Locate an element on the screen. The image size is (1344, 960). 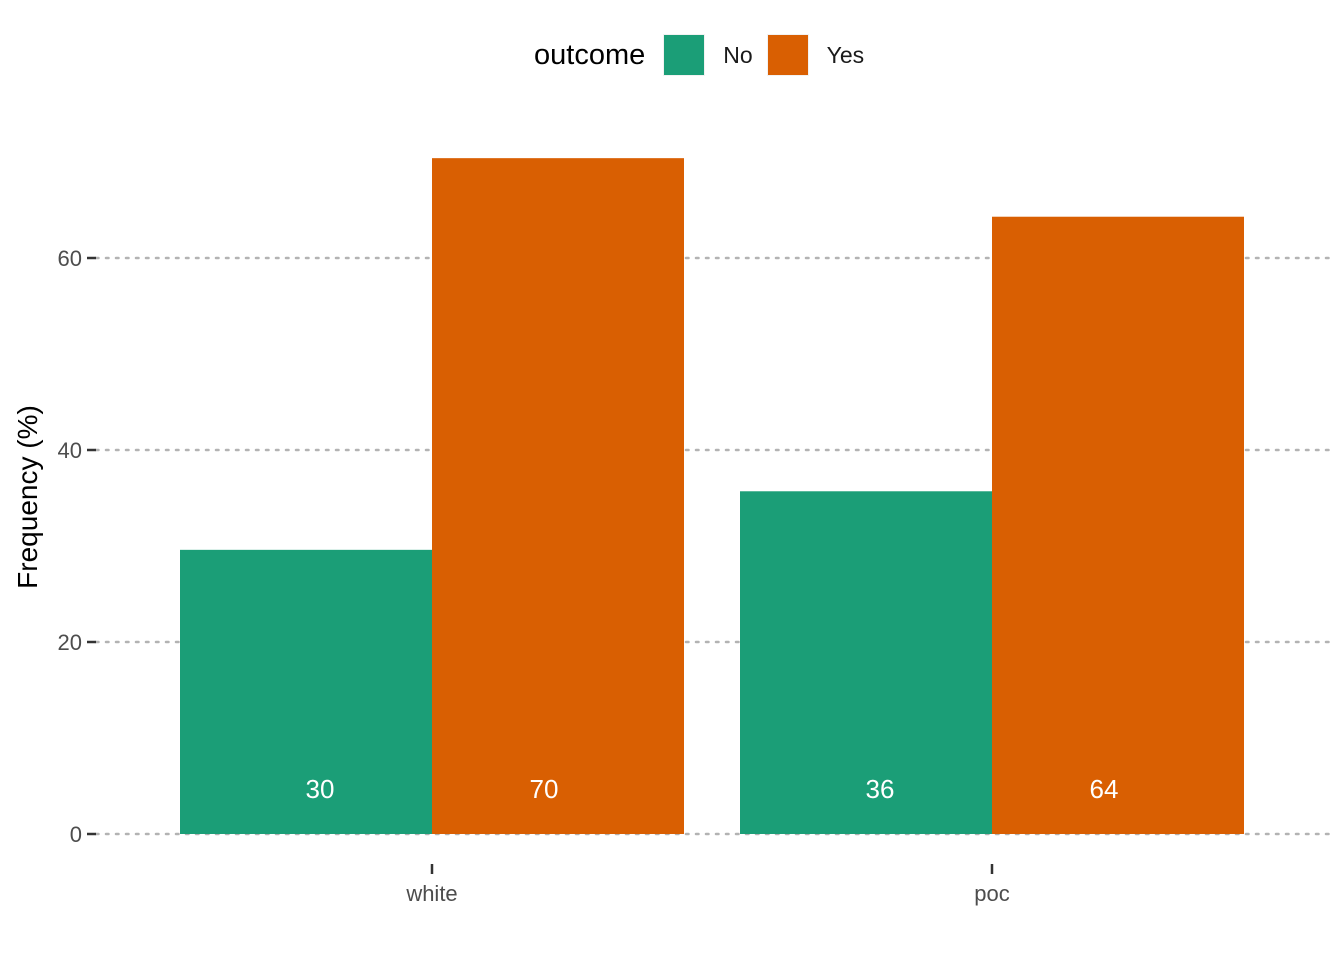
x-axis: white poc is located at coordinates (707, 885).